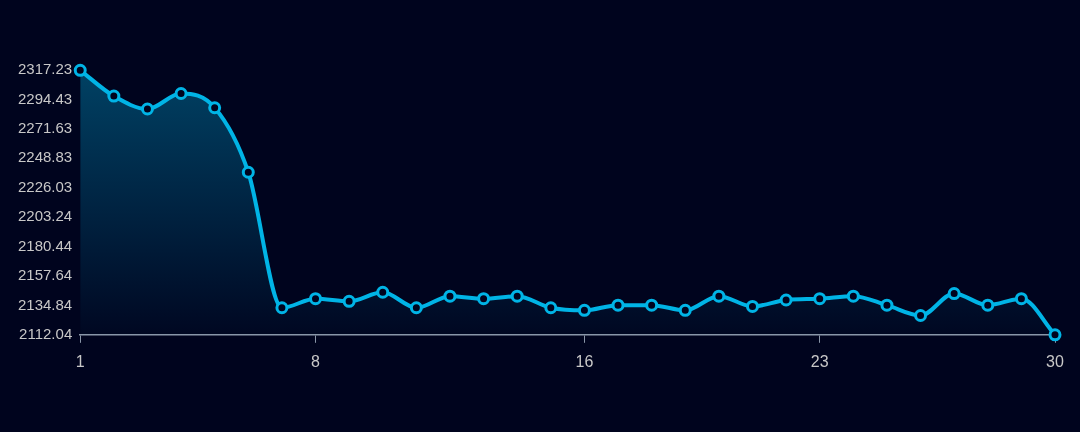 The width and height of the screenshot is (1080, 432). Describe the element at coordinates (45, 98) in the screenshot. I see `y-tick-label: 2294.43` at that location.